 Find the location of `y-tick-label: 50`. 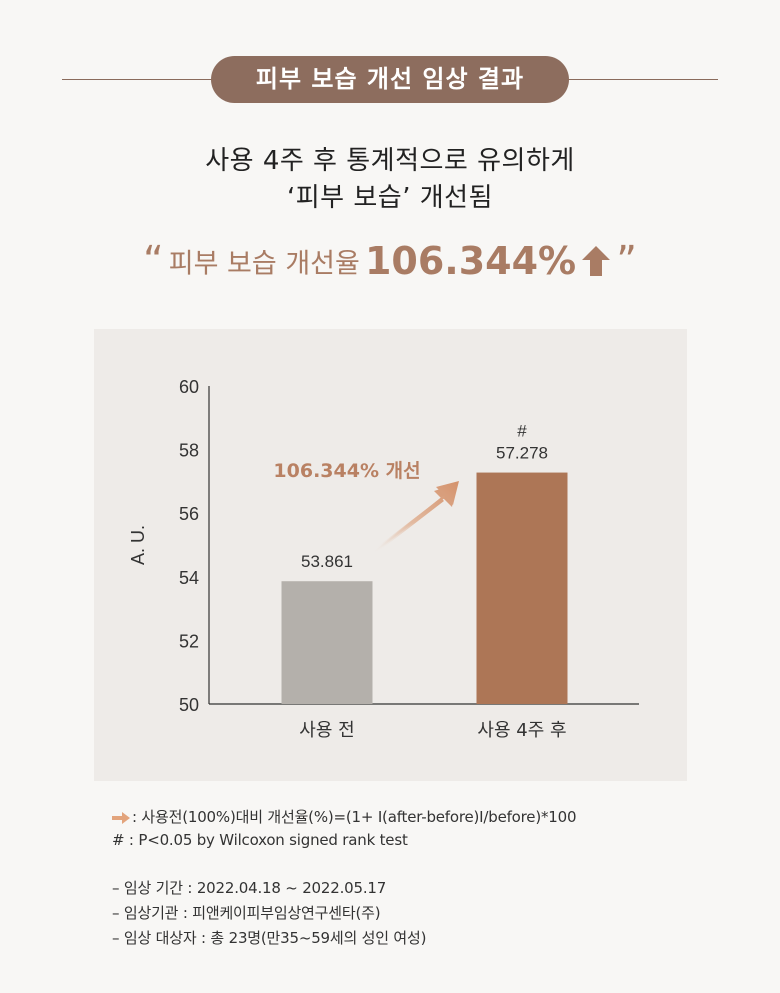

y-tick-label: 50 is located at coordinates (189, 705).